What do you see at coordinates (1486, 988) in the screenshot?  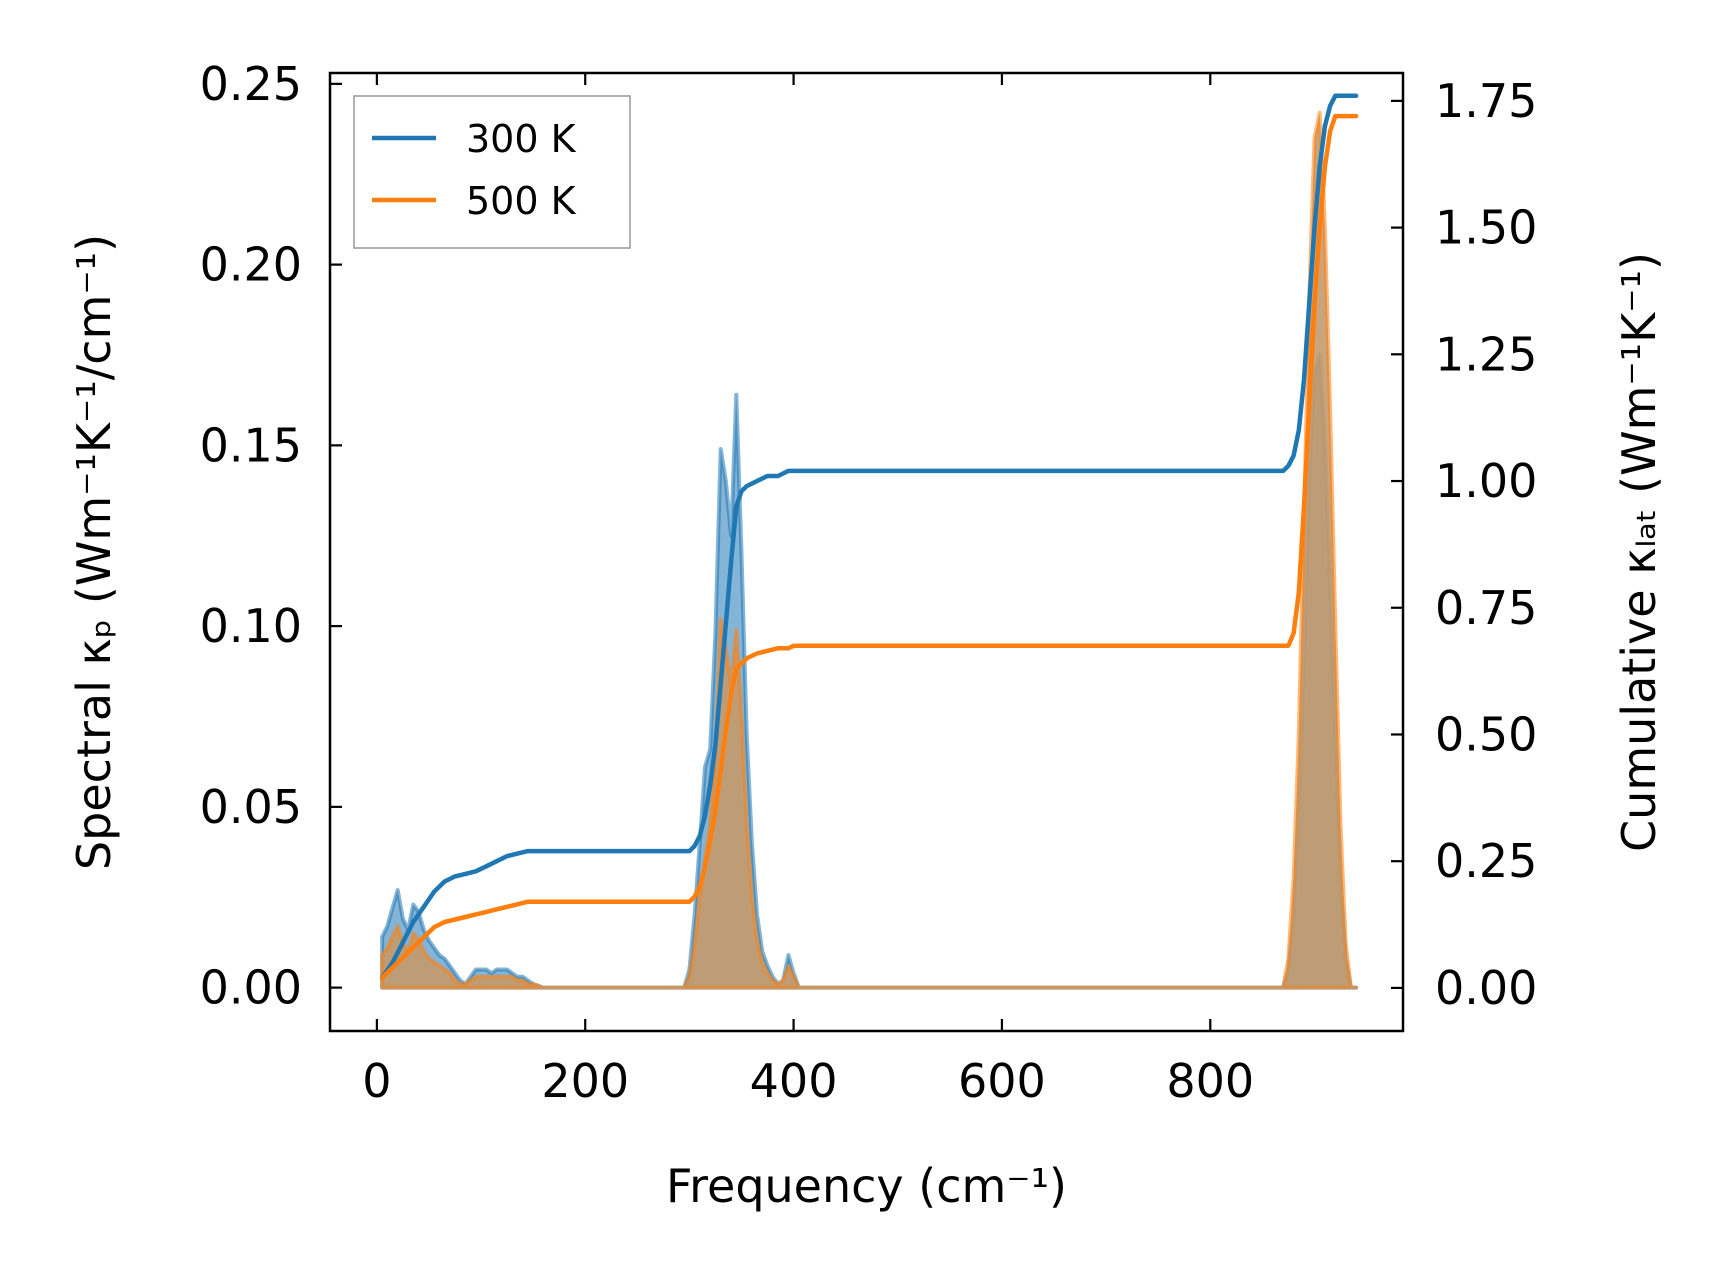 I see `y2-tick-label-0: 0.00` at bounding box center [1486, 988].